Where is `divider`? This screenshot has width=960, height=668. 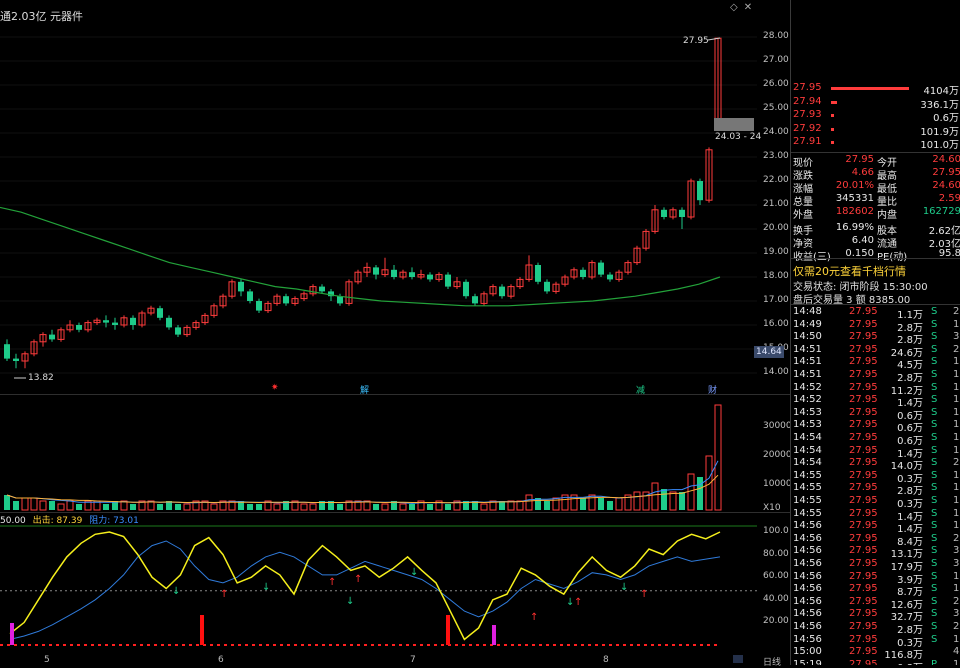
divider is located at coordinates (875, 258).